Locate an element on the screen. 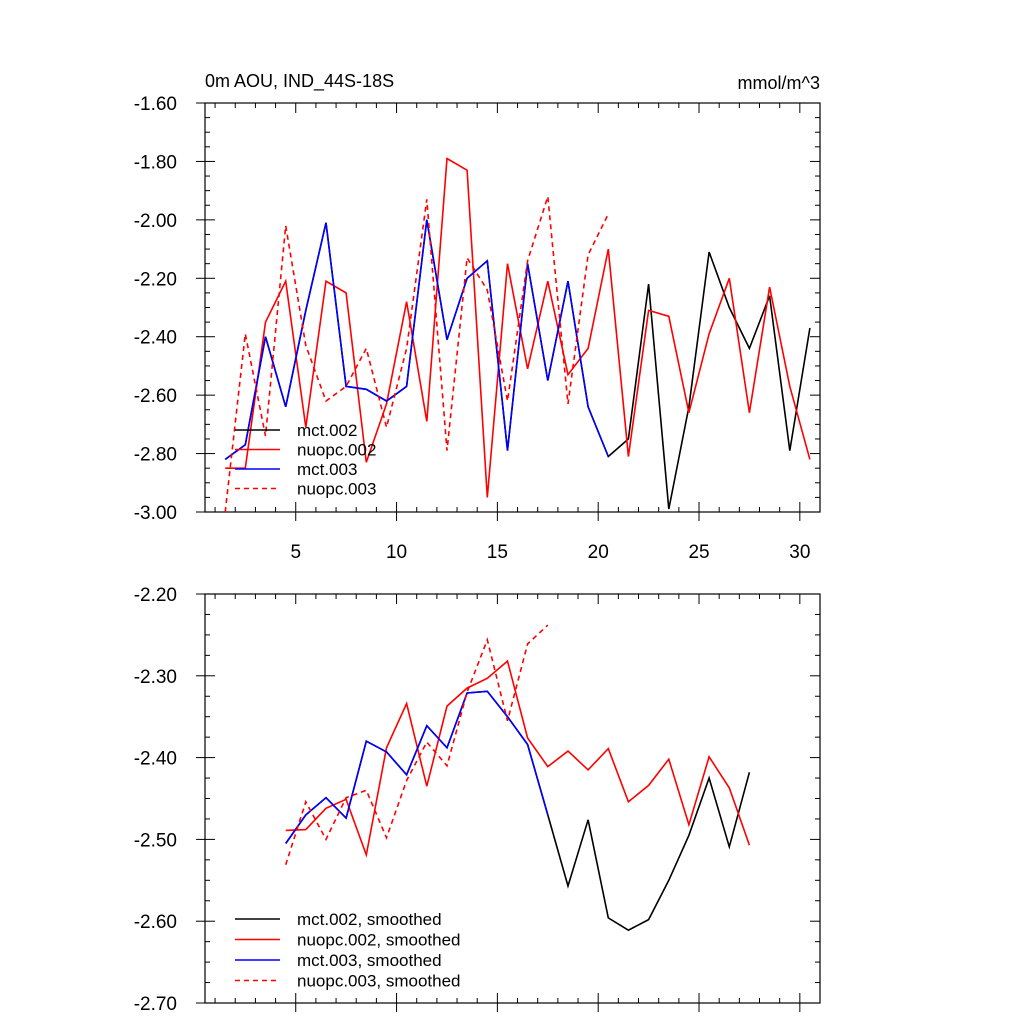 The width and height of the screenshot is (1024, 1024). series-line-nuopc-003-smoothed is located at coordinates (416, 745).